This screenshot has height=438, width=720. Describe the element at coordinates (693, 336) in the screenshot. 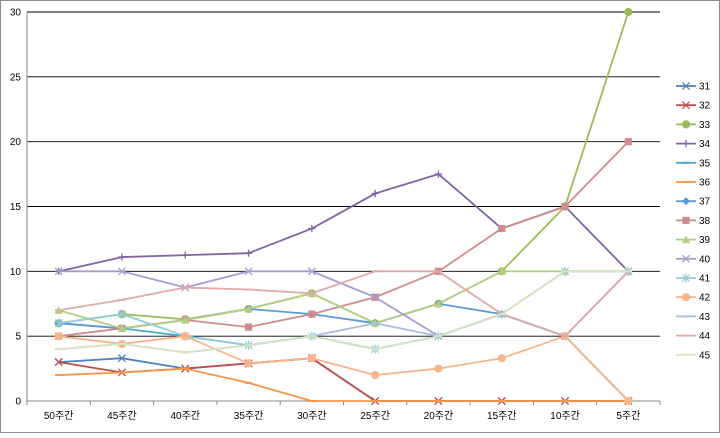

I see `legend-item-44: 44` at that location.